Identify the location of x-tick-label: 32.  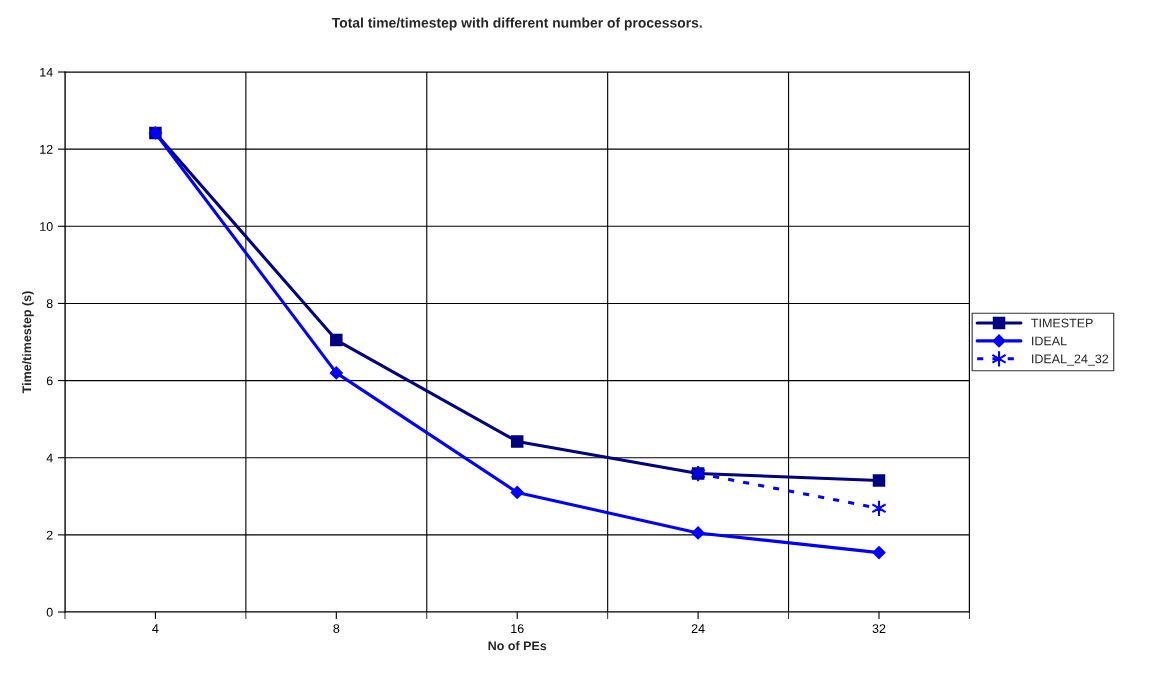
(879, 629).